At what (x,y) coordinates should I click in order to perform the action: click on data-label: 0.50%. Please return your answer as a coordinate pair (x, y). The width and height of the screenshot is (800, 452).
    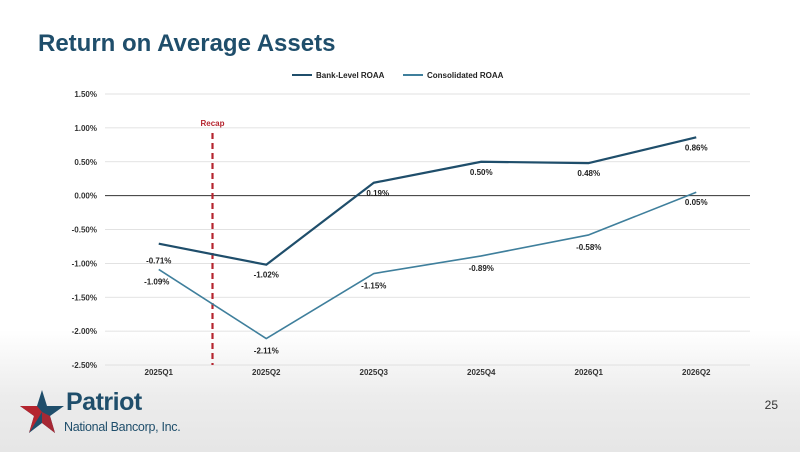
    Looking at the image, I should click on (481, 172).